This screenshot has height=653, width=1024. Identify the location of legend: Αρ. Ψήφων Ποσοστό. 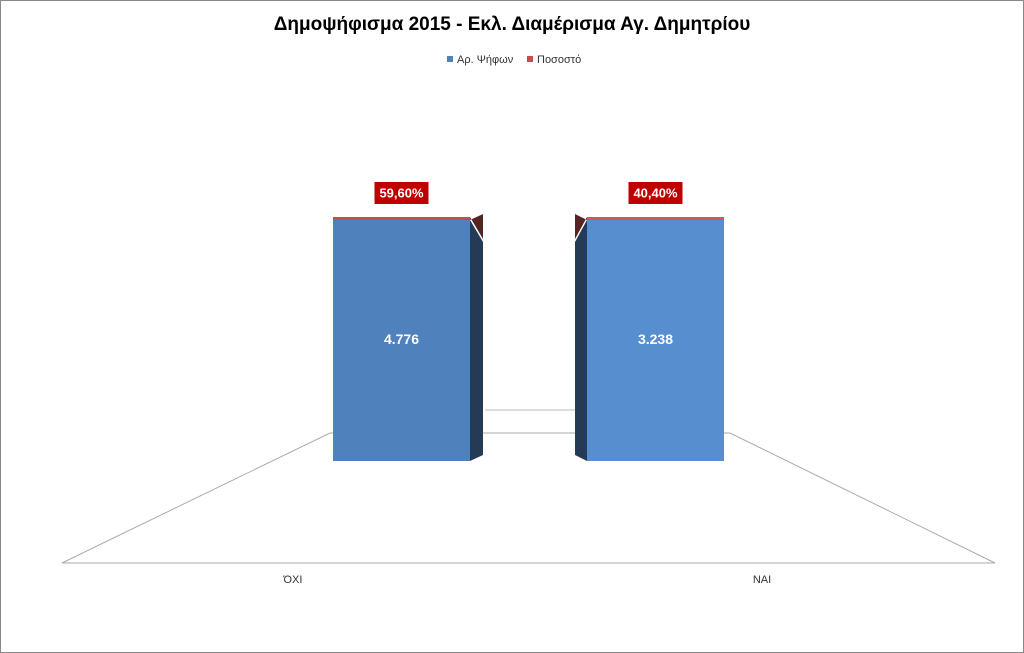
(514, 60).